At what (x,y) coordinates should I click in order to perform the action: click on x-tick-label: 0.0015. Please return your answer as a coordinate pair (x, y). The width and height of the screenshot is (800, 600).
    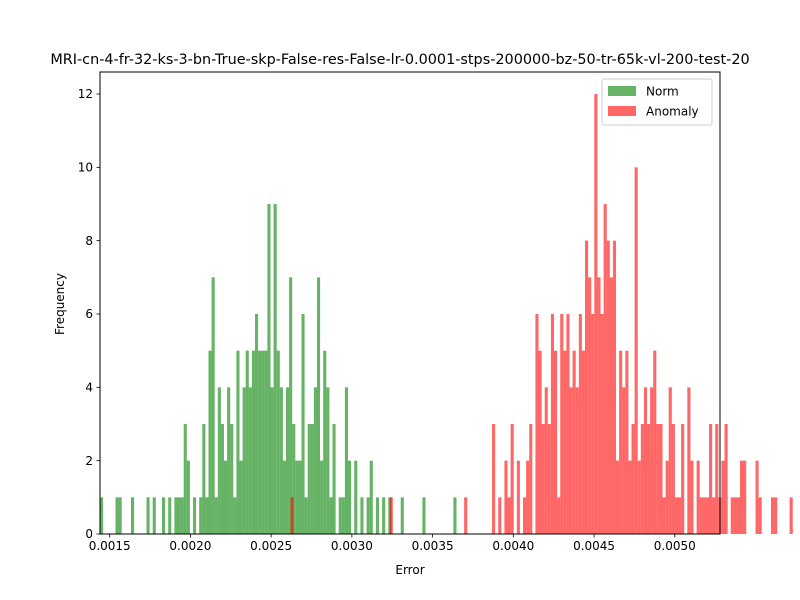
    Looking at the image, I should click on (110, 546).